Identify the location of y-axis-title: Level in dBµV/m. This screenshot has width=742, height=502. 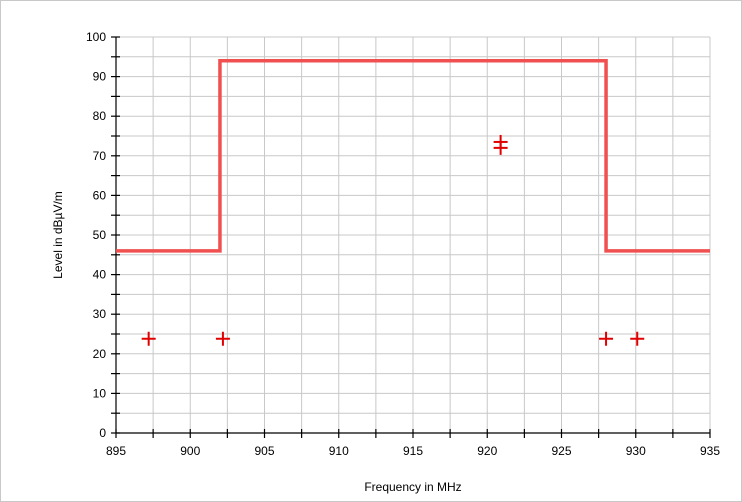
(58, 235).